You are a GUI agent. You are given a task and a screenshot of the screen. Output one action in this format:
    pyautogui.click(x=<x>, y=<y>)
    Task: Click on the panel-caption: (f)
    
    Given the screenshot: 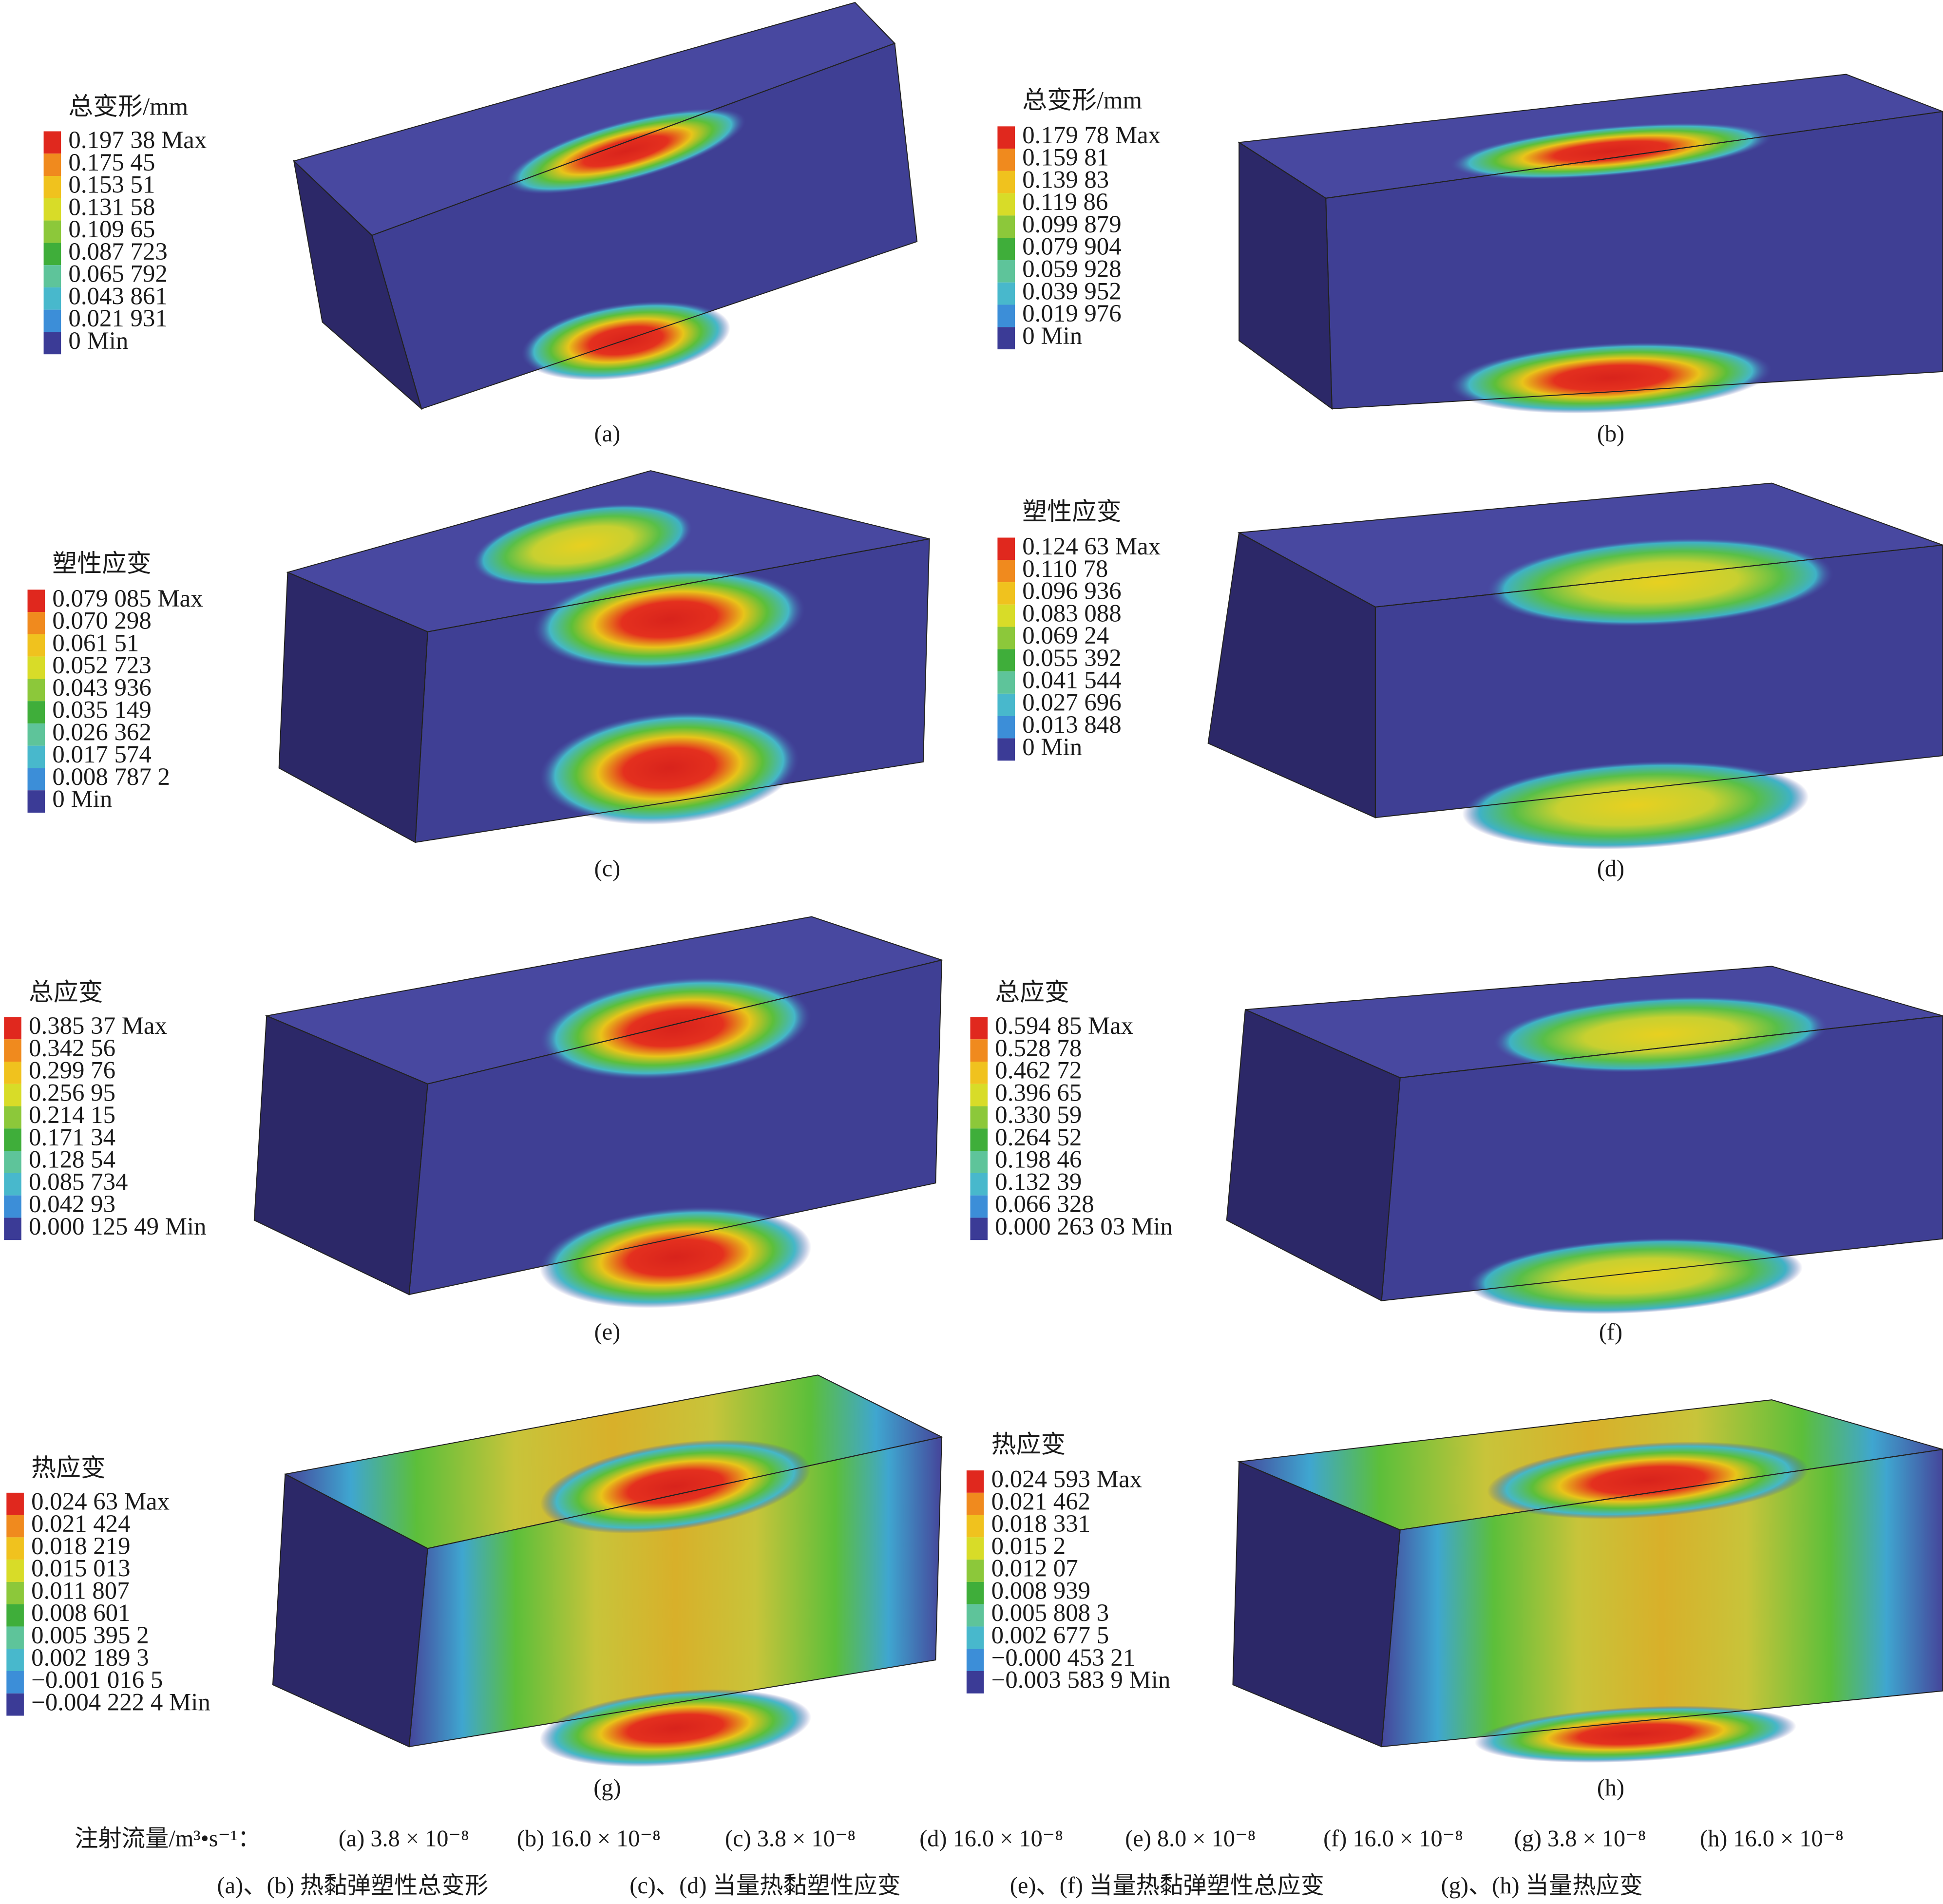 What is the action you would take?
    pyautogui.click(x=1610, y=1332)
    